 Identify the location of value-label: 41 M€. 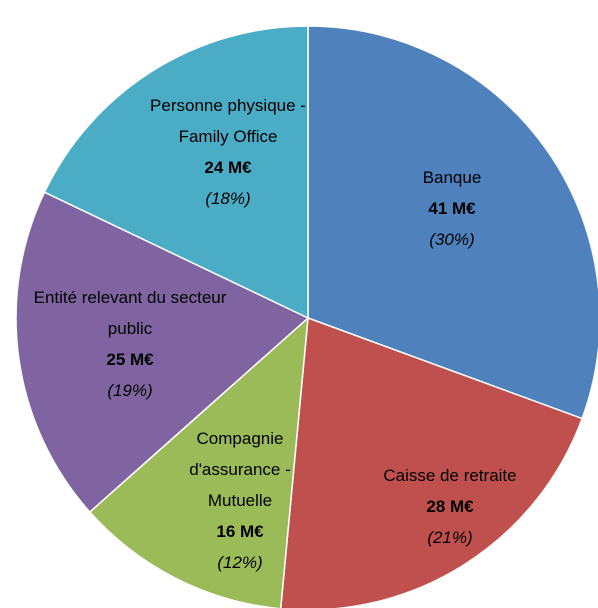
(452, 208).